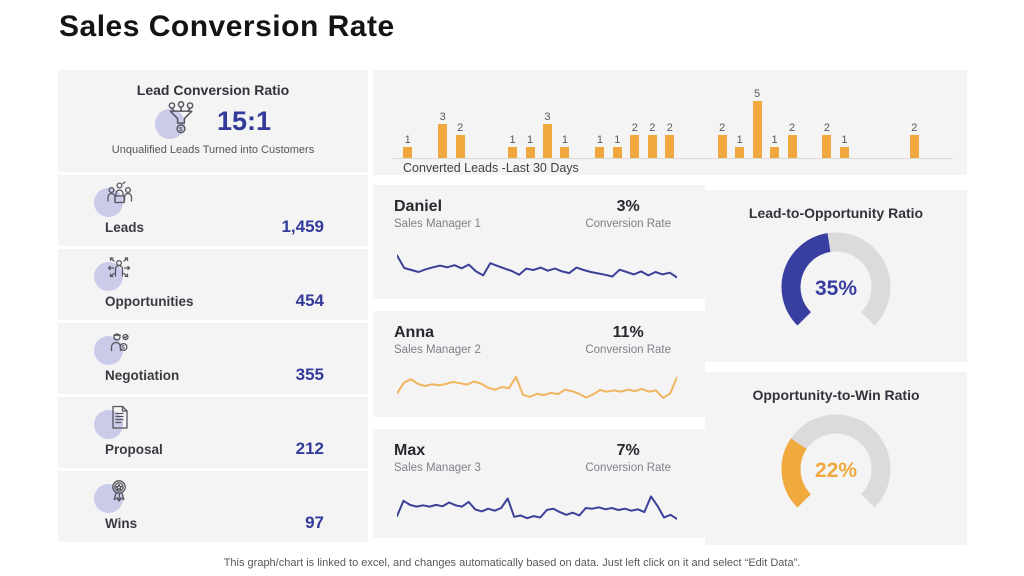  Describe the element at coordinates (118, 348) in the screenshot. I see `negotiation-businessman-icon: $` at that location.